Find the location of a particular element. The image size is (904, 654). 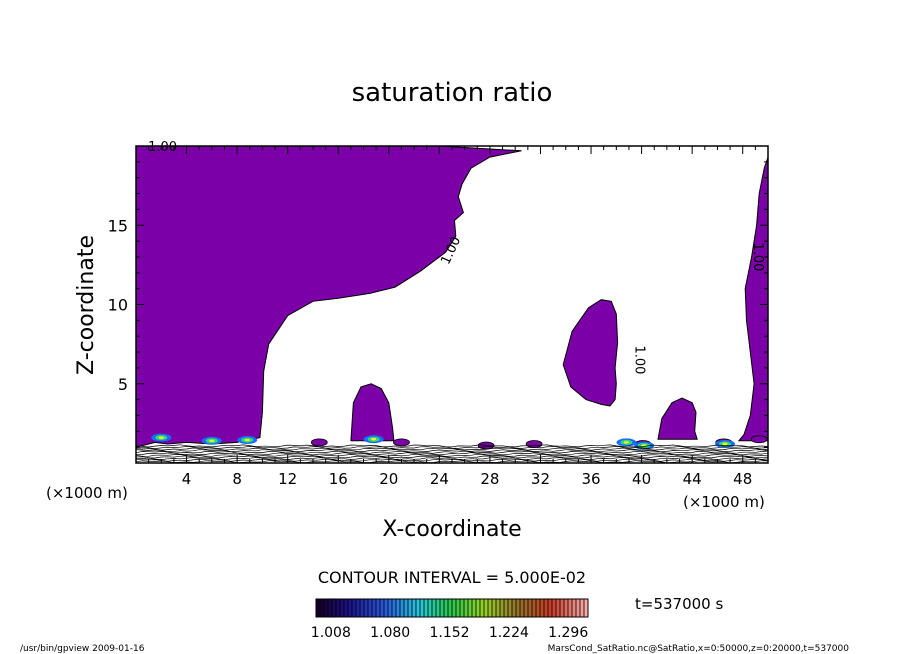

saturated-region-oval is located at coordinates (590, 353).